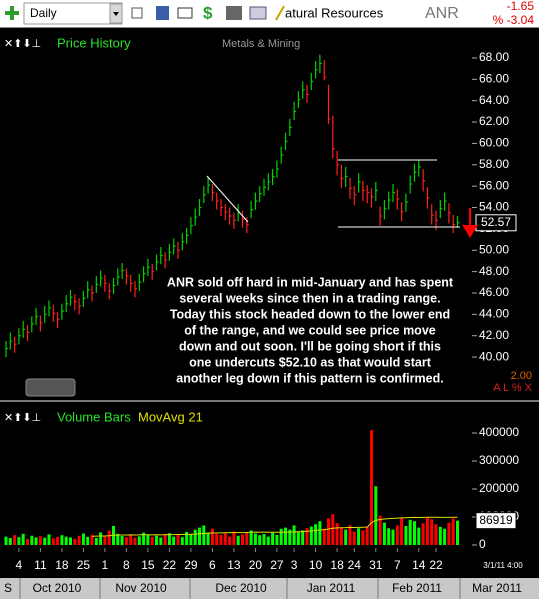 Image resolution: width=539 pixels, height=599 pixels. What do you see at coordinates (494, 185) in the screenshot?
I see `y-tick-label: 56.00` at bounding box center [494, 185].